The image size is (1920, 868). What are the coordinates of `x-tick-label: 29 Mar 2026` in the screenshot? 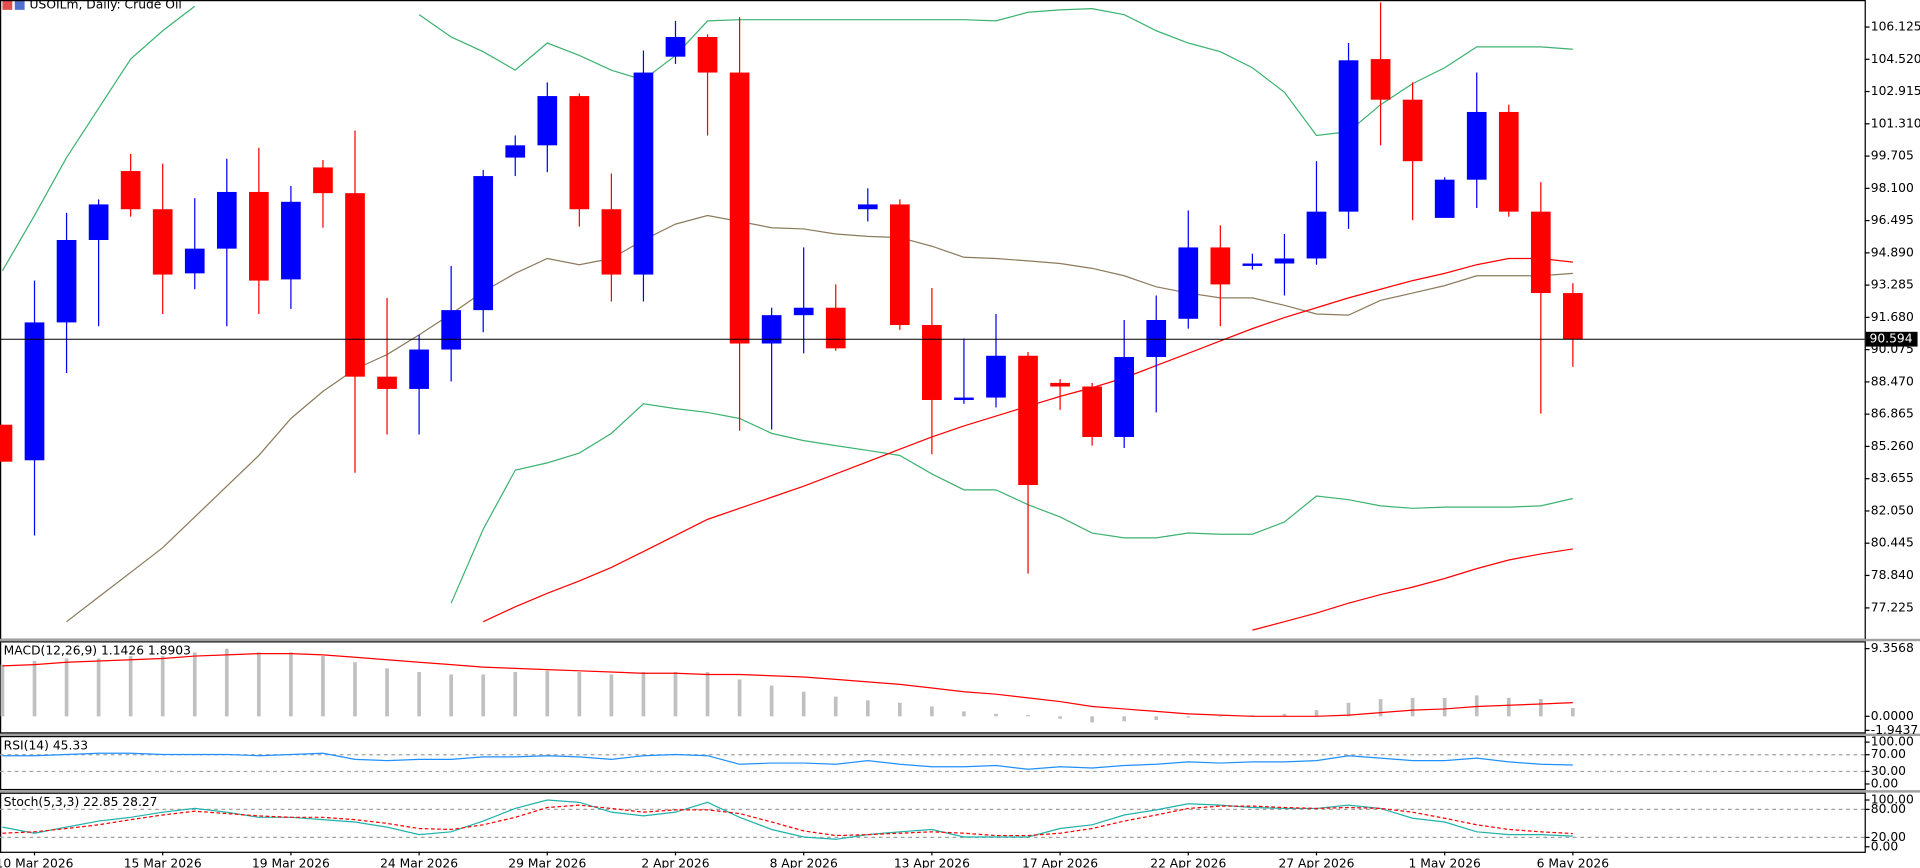 It's located at (547, 862).